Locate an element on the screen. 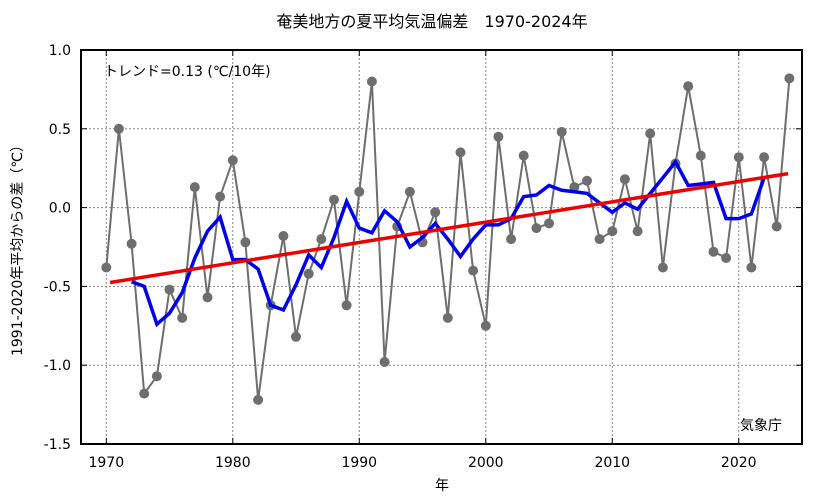 The image size is (833, 498). x-tick-label: 2000 is located at coordinates (486, 463).